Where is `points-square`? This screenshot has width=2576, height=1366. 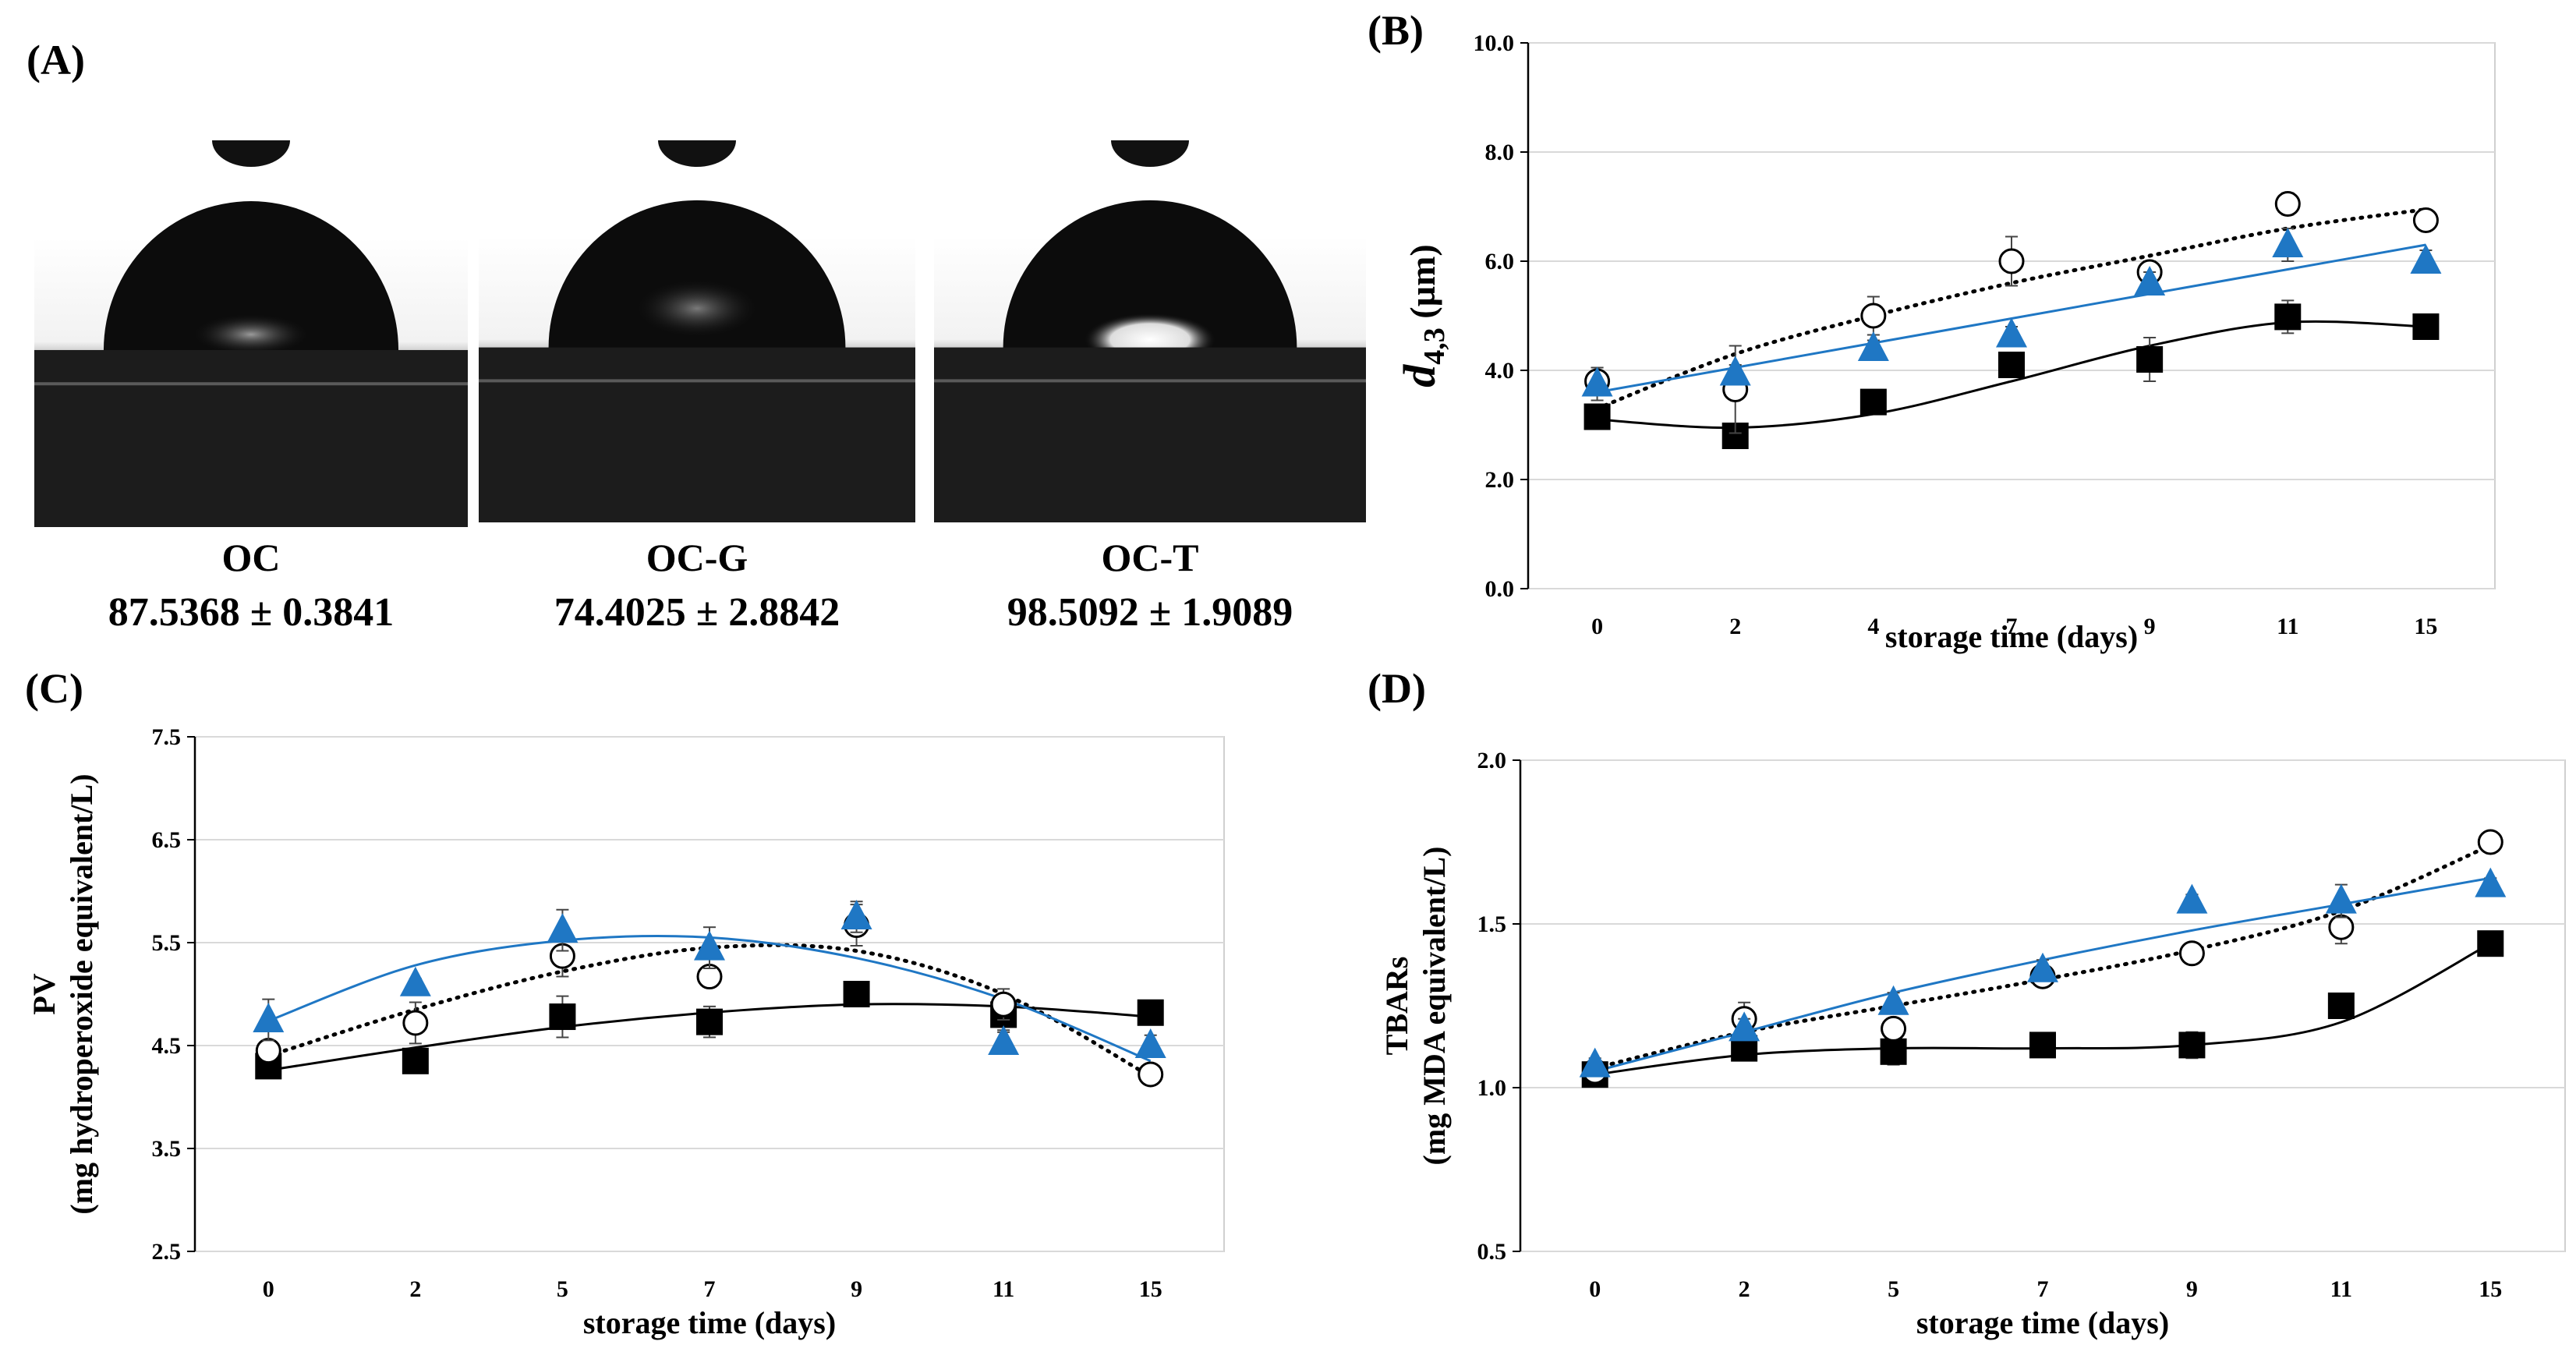
points-square is located at coordinates (709, 1030).